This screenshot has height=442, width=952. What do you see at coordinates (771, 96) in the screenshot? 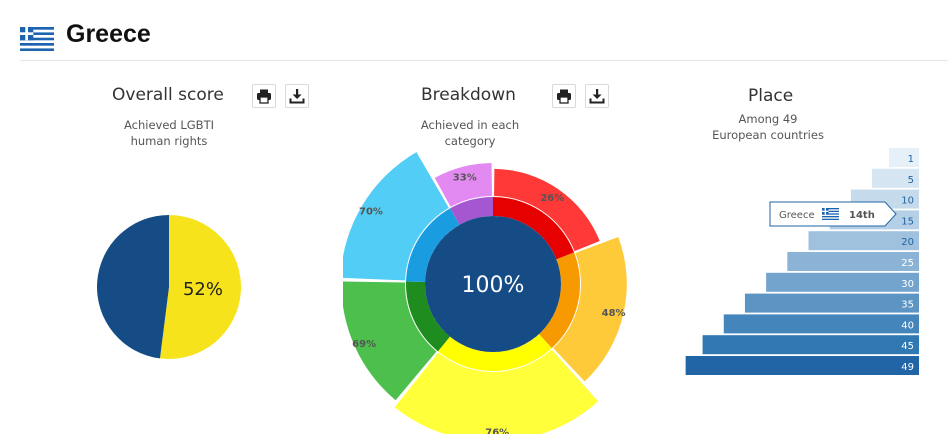
I see `place-title: Place` at bounding box center [771, 96].